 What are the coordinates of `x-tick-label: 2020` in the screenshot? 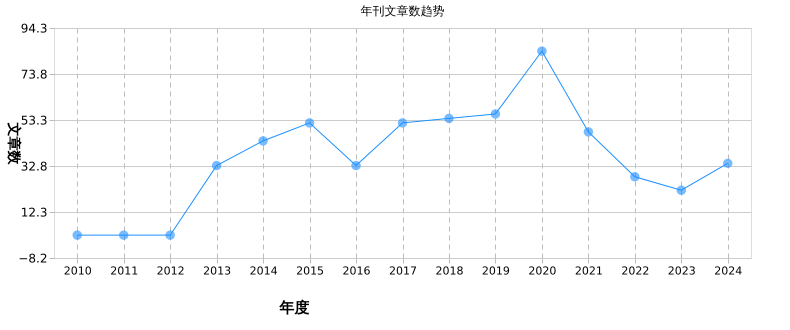 It's located at (542, 271).